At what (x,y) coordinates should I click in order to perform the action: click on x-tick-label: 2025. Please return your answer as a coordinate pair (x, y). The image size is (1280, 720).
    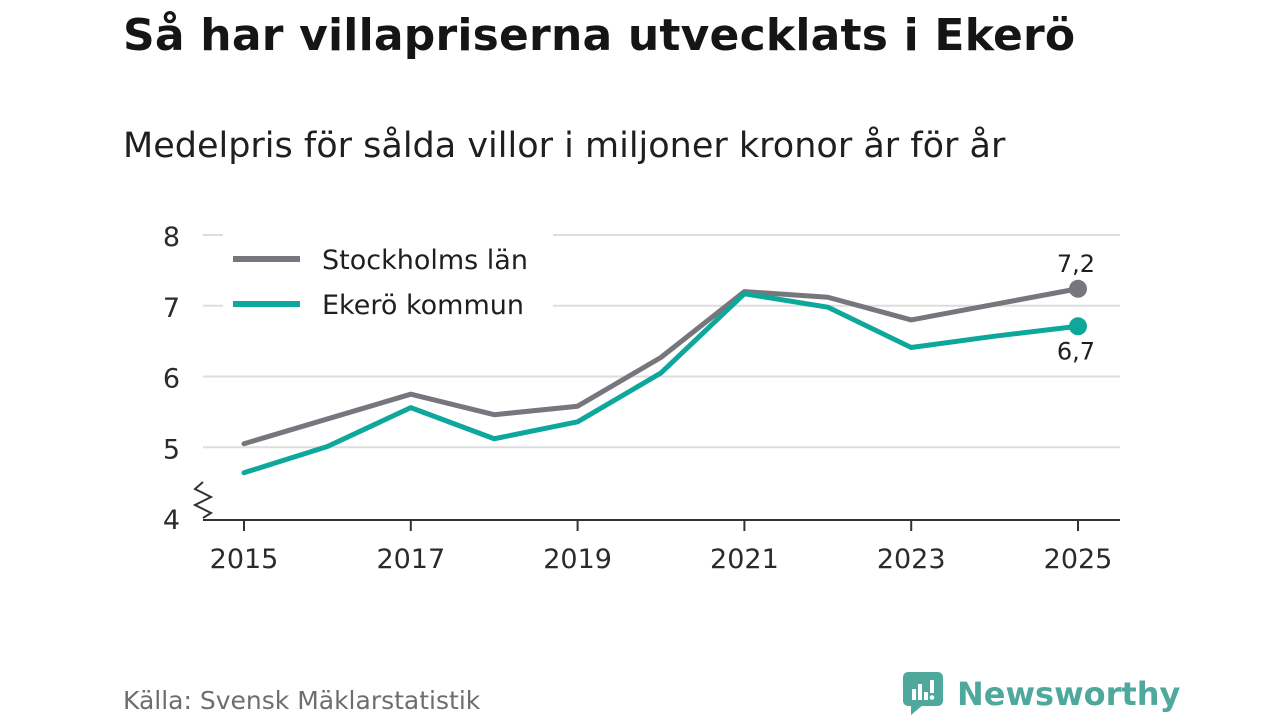
    Looking at the image, I should click on (1078, 559).